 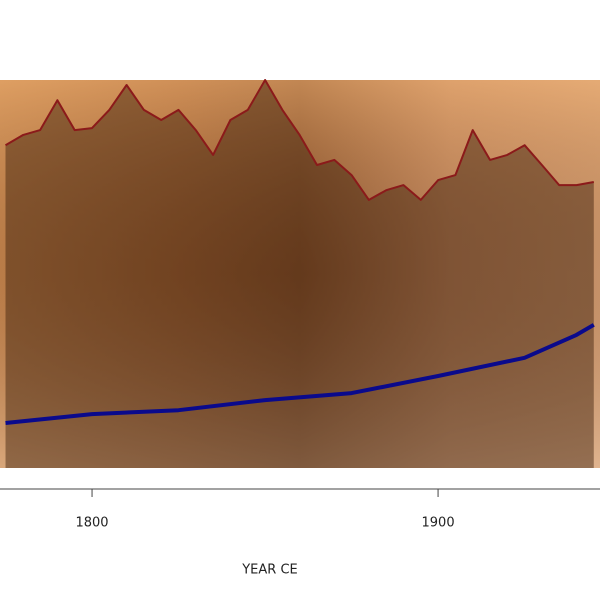 What do you see at coordinates (91, 523) in the screenshot?
I see `x-tick-label: 1800` at bounding box center [91, 523].